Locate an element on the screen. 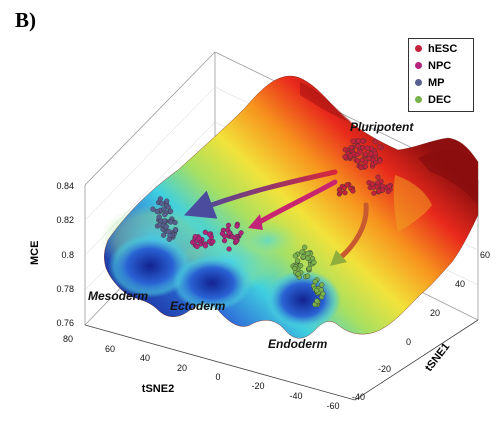 This screenshot has width=500, height=427. x-tick: 0 is located at coordinates (408, 342).